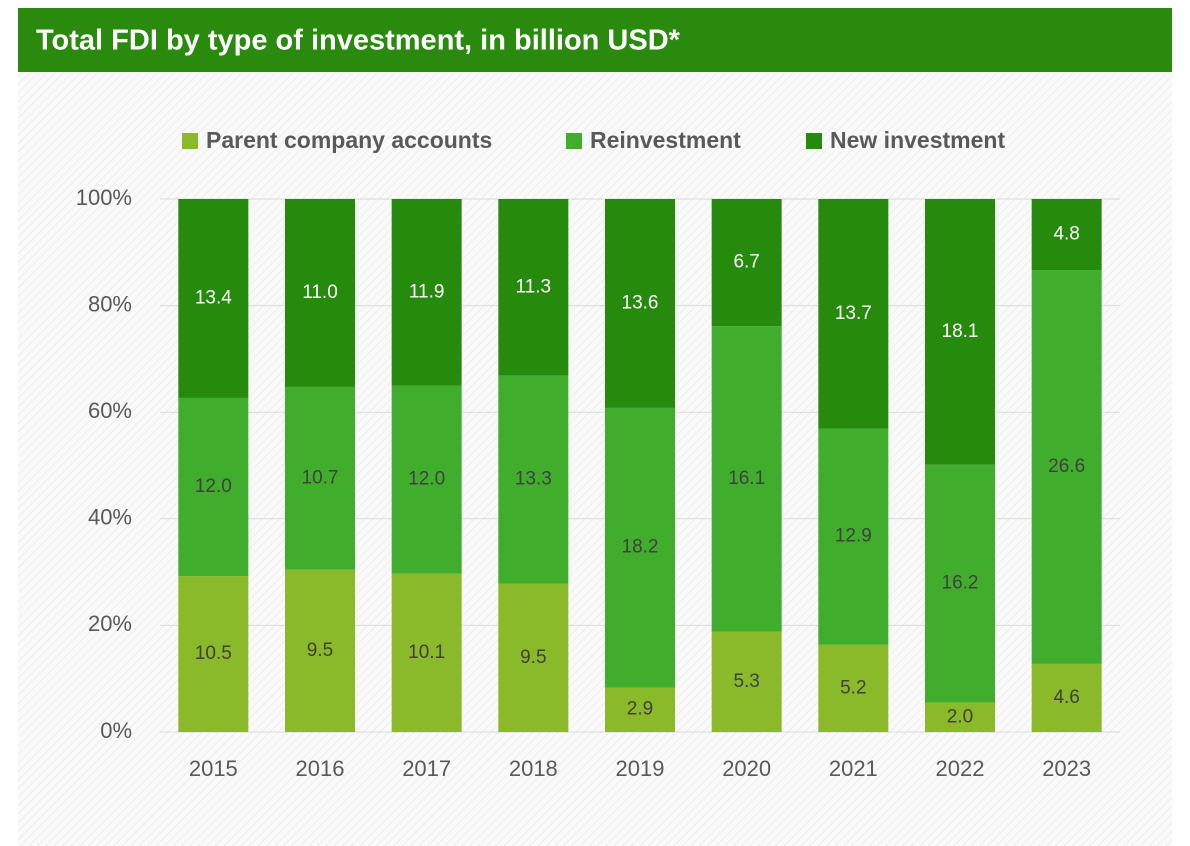  I want to click on x-tick-label: 2023, so click(1066, 768).